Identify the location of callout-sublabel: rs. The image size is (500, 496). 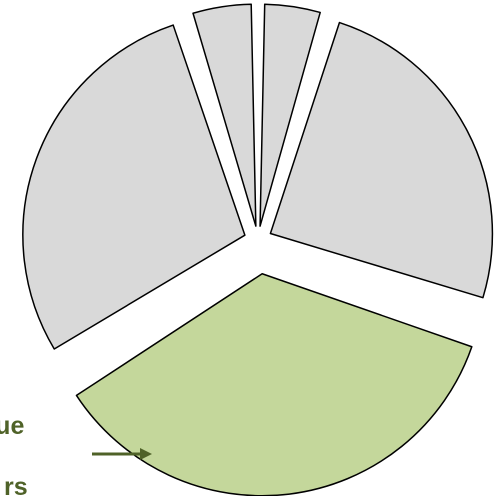
(16, 484).